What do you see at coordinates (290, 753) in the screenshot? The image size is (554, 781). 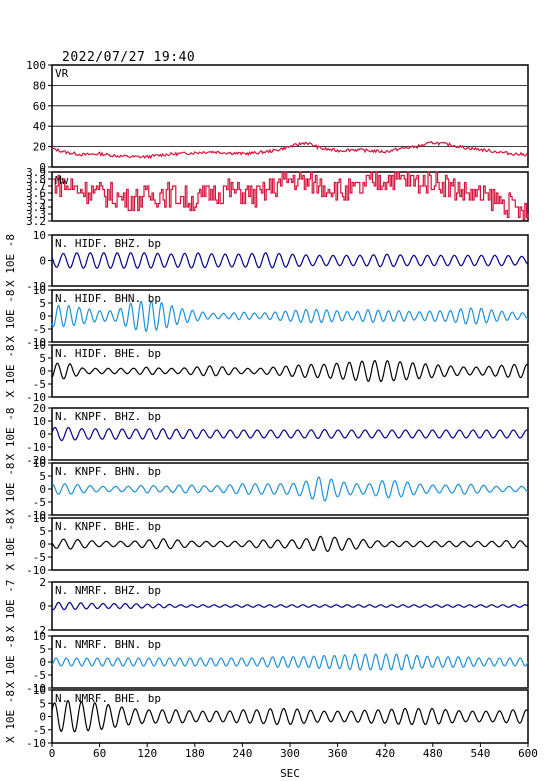 I see `x-tick-label: 300` at bounding box center [290, 753].